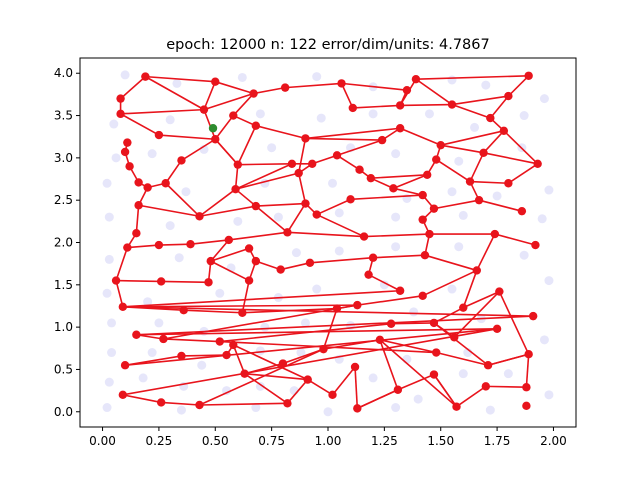 This screenshot has height=480, width=640. Describe the element at coordinates (328, 437) in the screenshot. I see `x-axis-ticks: 0.00 0.25 0.50 0.75 1.00 1.25 1.50 1.75 2.00` at that location.